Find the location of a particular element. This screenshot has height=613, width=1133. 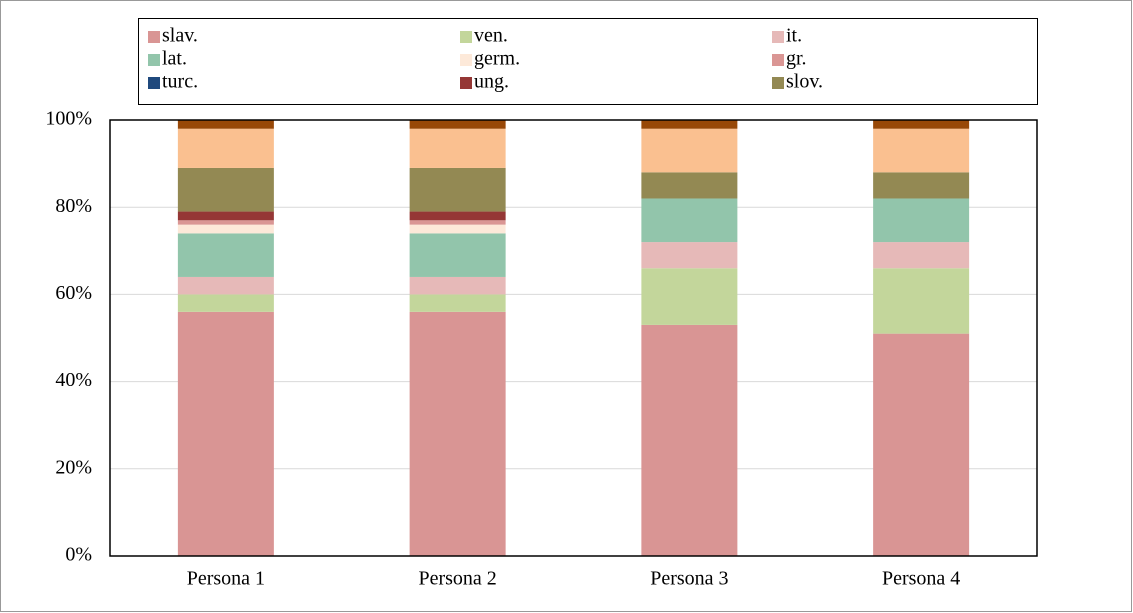

legend-label: gr. is located at coordinates (796, 59).